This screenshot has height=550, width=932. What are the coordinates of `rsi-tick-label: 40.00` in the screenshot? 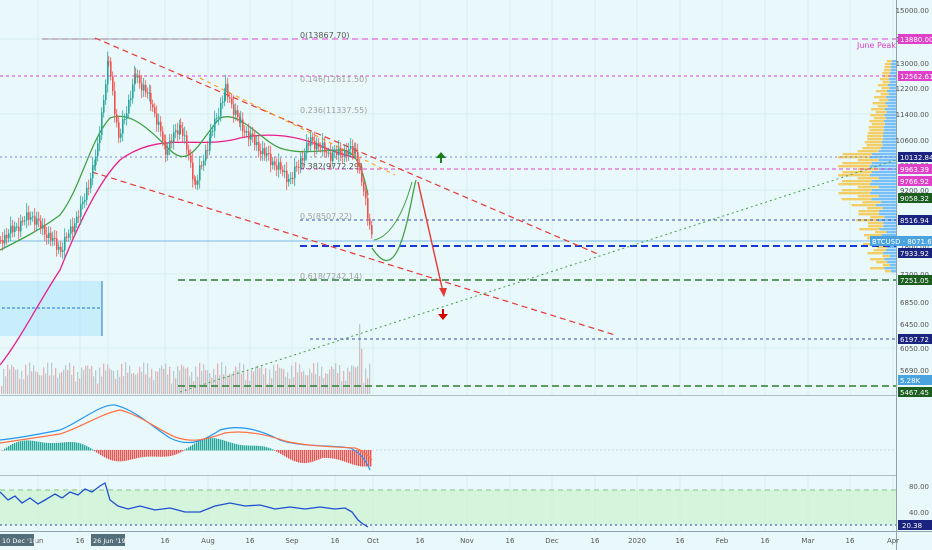 It's located at (919, 513).